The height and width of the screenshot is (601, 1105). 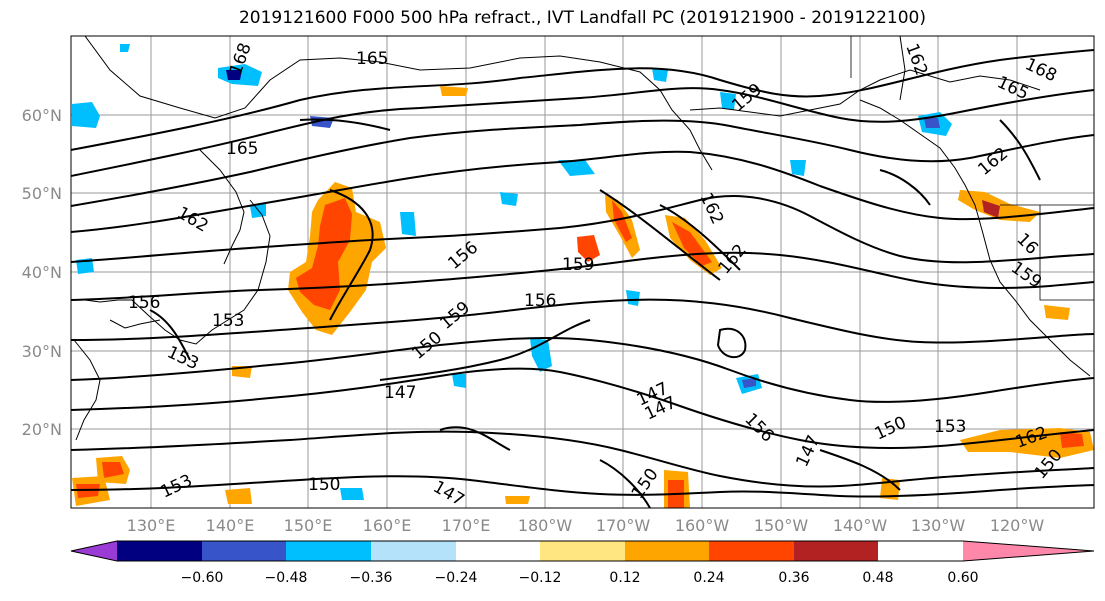 What do you see at coordinates (151, 525) in the screenshot?
I see `lon-label: 130°E` at bounding box center [151, 525].